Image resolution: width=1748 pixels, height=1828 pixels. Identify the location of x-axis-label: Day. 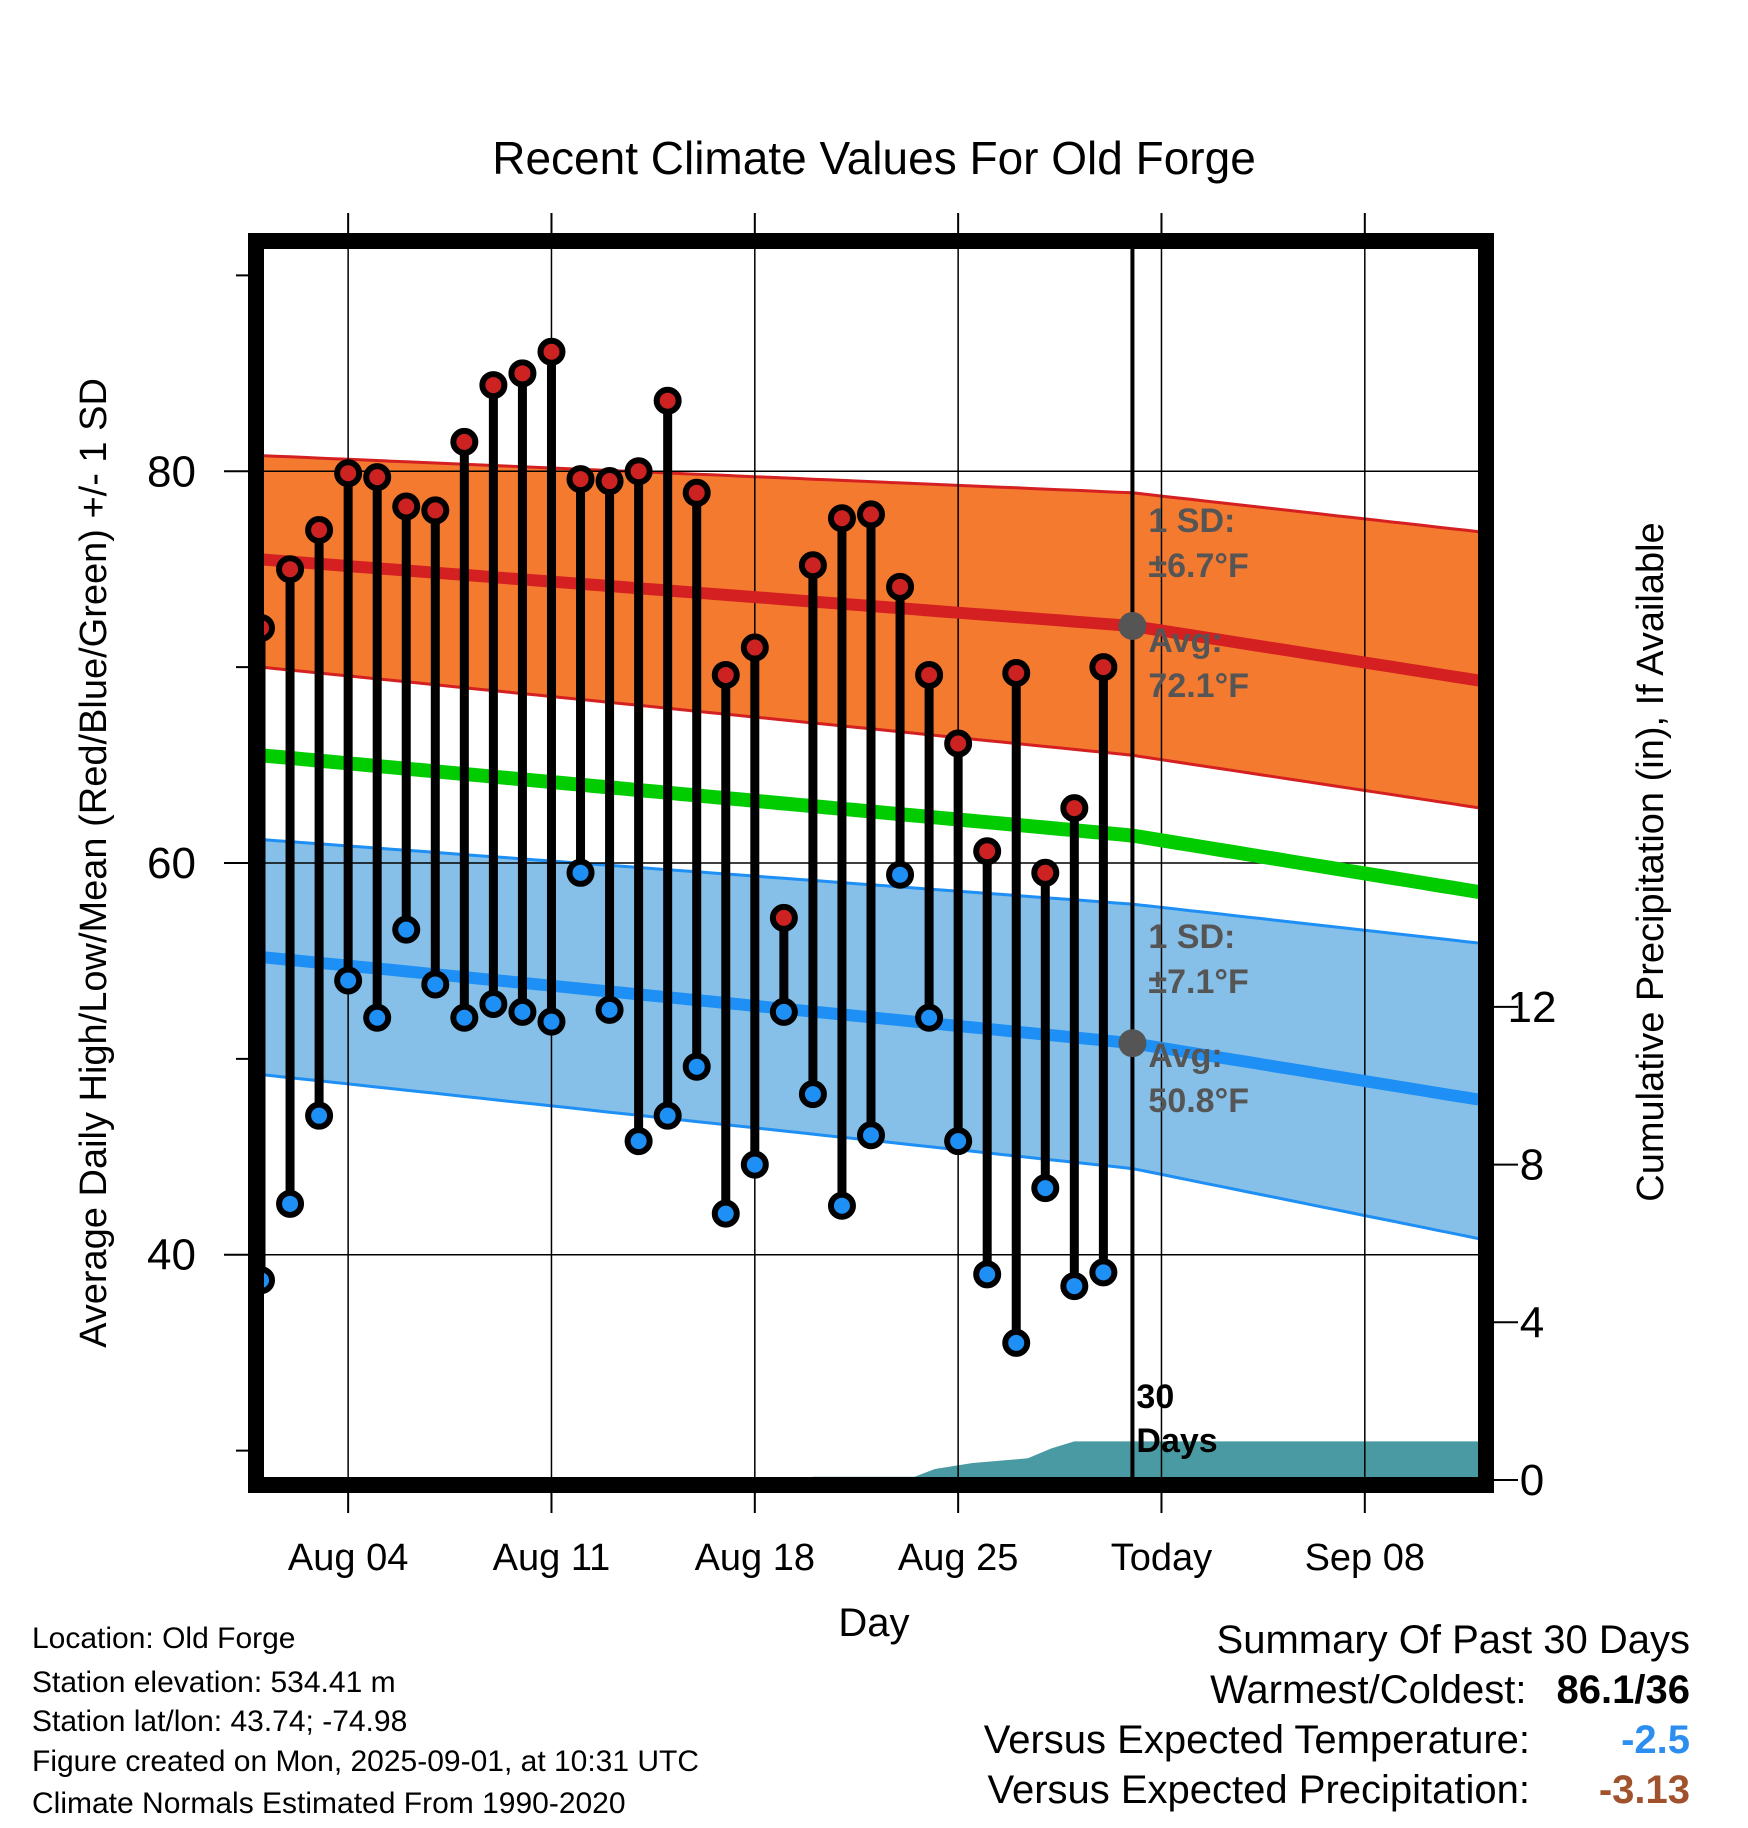
(873, 1623).